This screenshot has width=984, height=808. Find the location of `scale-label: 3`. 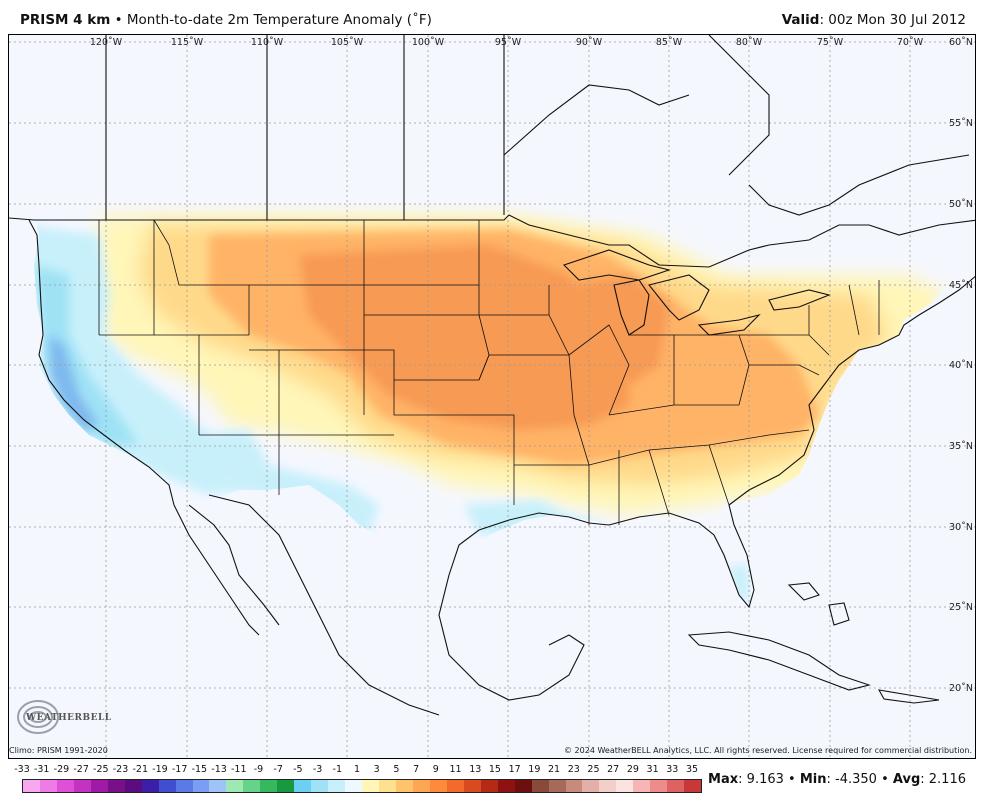

scale-label: 3 is located at coordinates (376, 769).